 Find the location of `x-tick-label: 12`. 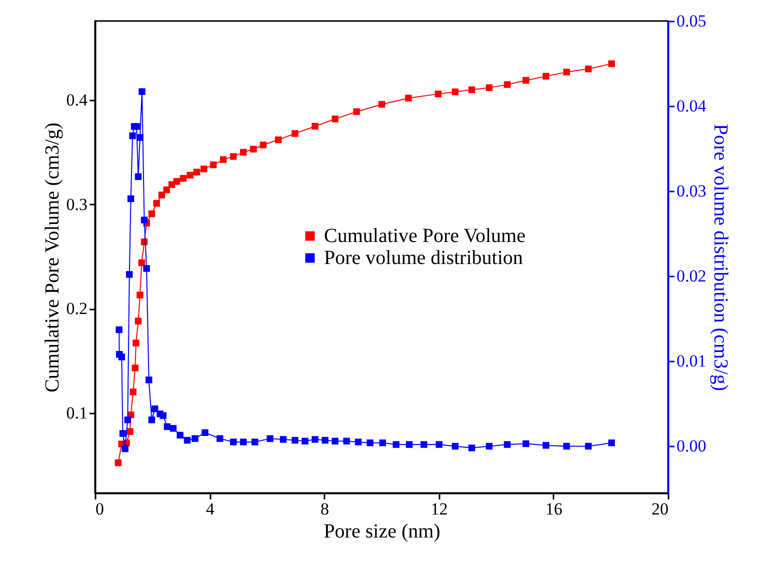

x-tick-label: 12 is located at coordinates (439, 509).